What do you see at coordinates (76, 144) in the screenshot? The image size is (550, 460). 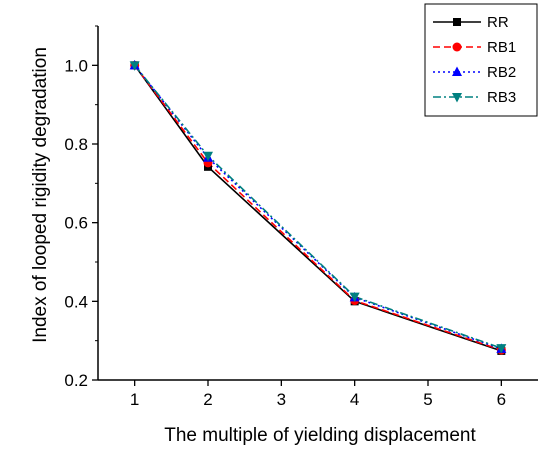 I see `y-tick-label: 0.8` at bounding box center [76, 144].